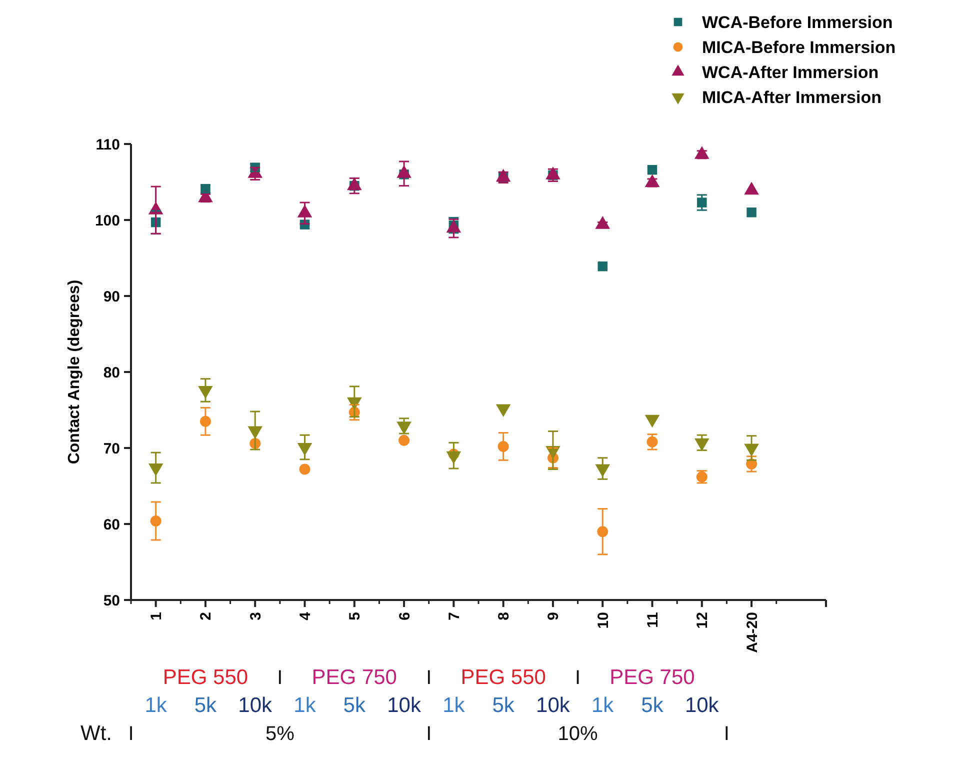  Describe the element at coordinates (108, 145) in the screenshot. I see `y-tick-label: 110` at that location.